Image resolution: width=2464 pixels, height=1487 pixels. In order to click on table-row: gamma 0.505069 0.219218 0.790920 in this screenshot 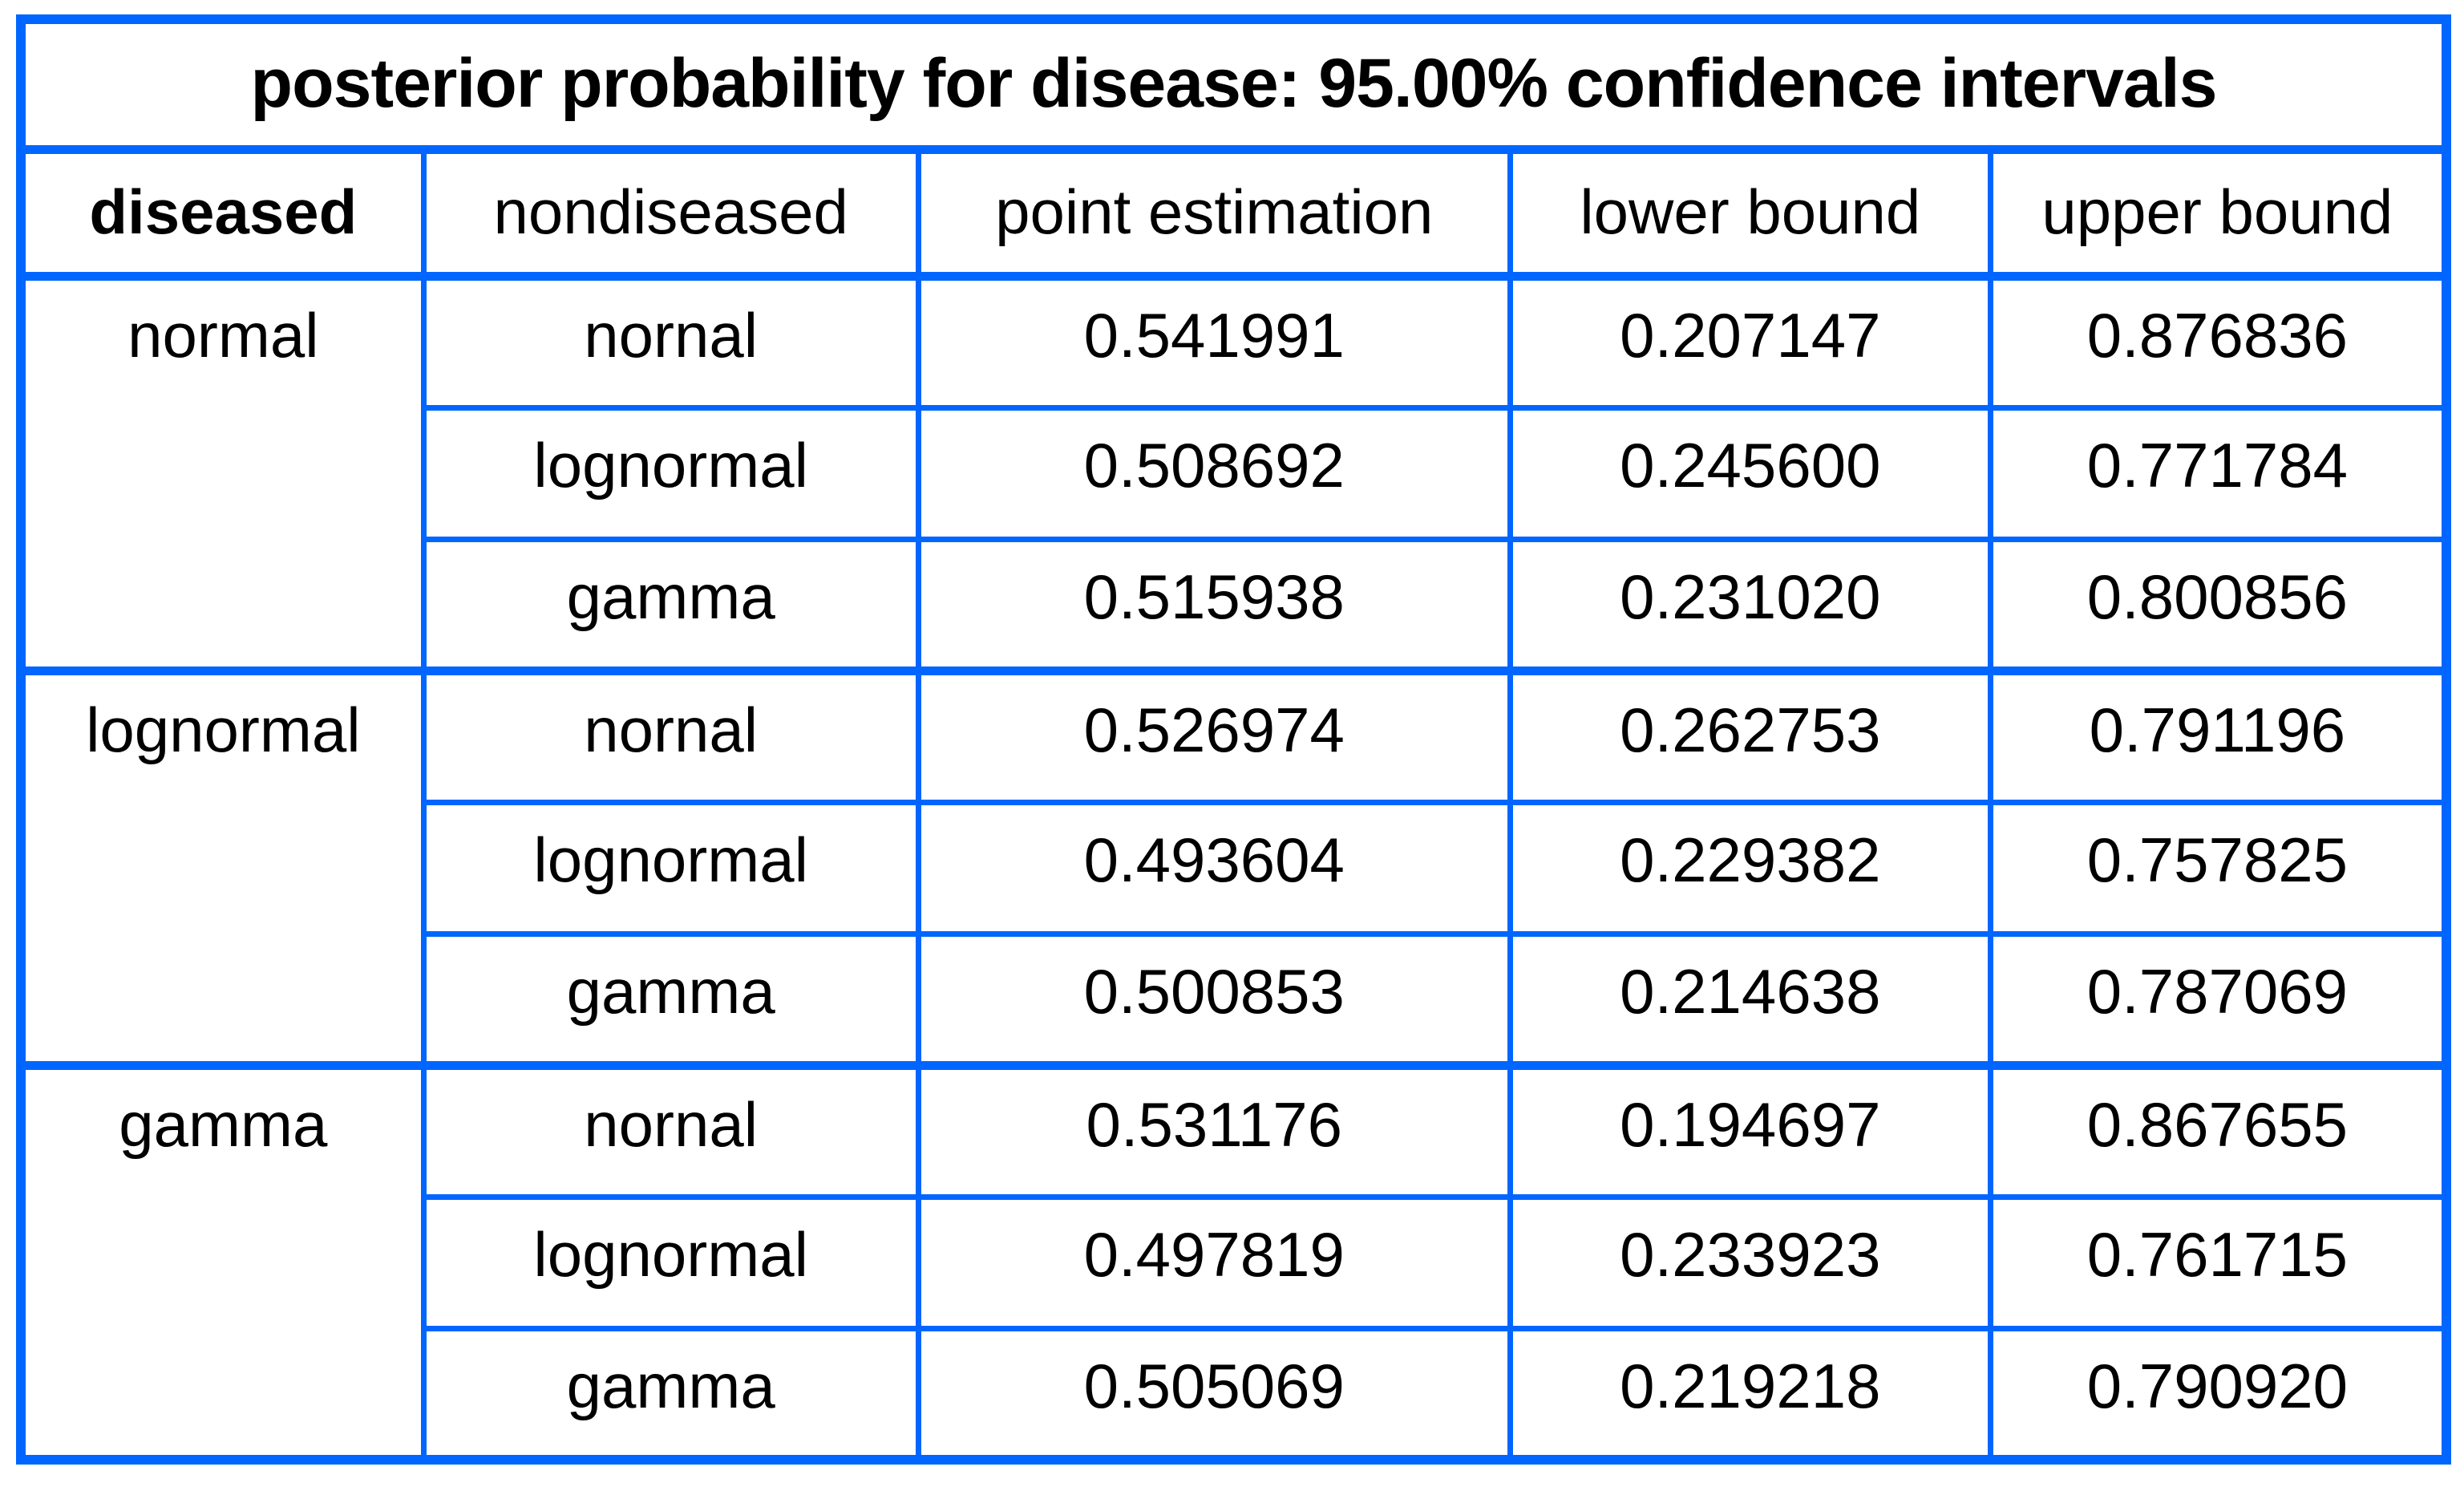, I will do `click(1235, 1394)`.